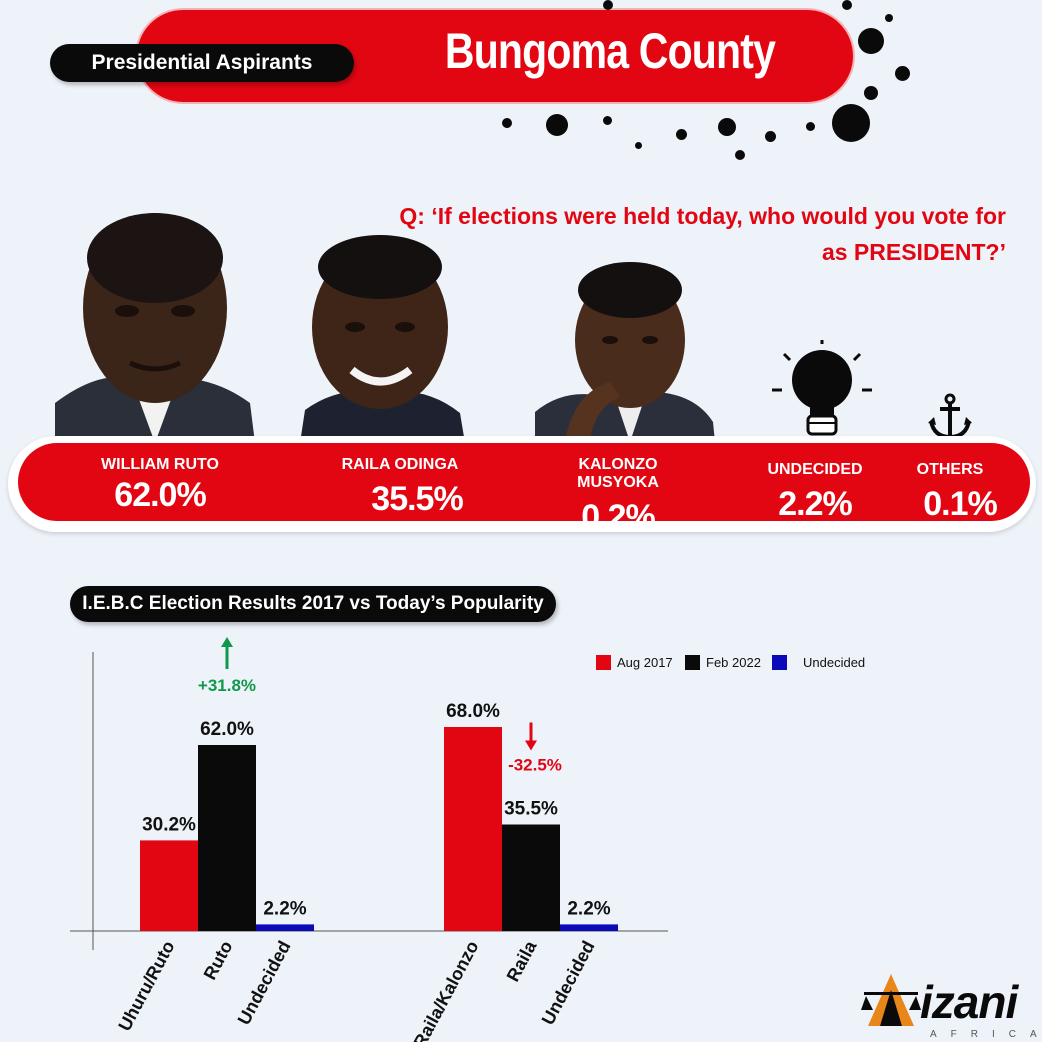  I want to click on data-label: 68.0%, so click(473, 711).